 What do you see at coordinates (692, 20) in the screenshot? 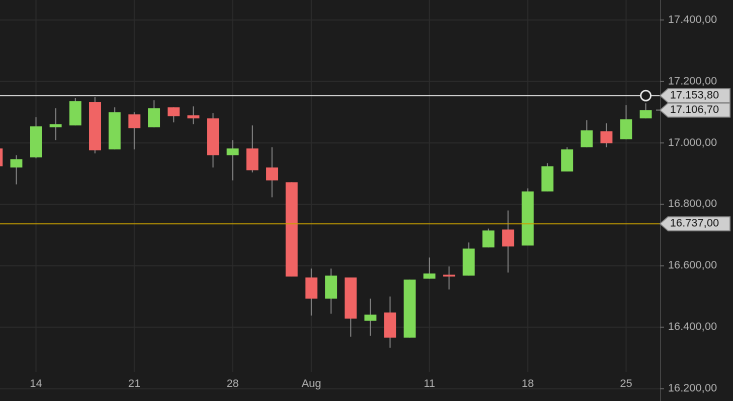
I see `y-tick-label: 17.400,00` at bounding box center [692, 20].